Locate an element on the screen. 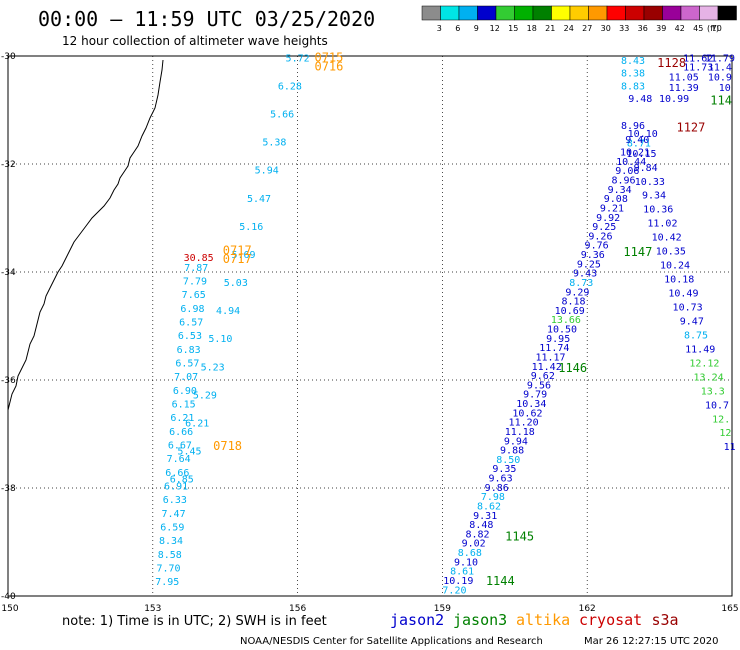 The width and height of the screenshot is (740, 650). swh-value: 10 is located at coordinates (725, 88).